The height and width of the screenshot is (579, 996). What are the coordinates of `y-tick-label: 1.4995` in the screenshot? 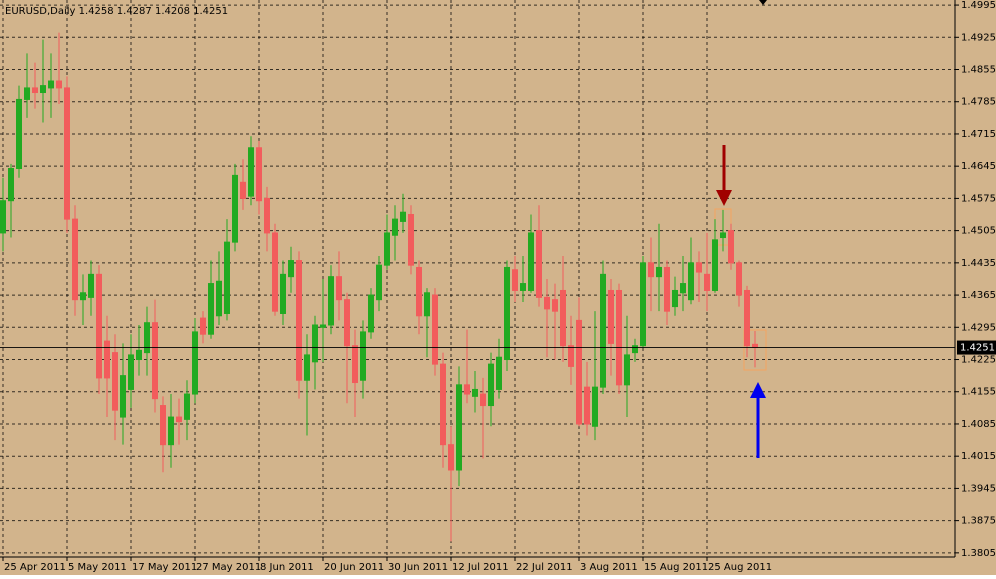 It's located at (978, 5).